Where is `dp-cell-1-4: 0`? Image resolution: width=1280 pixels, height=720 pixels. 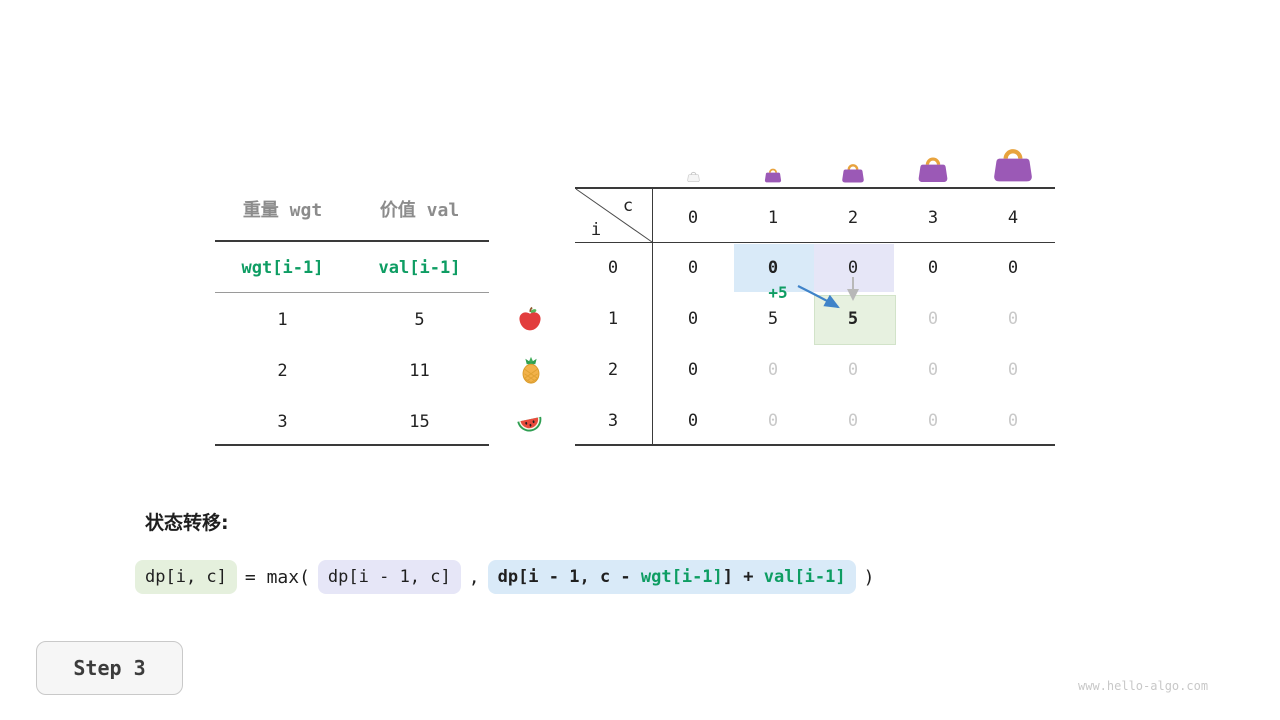 dp-cell-1-4: 0 is located at coordinates (1013, 319).